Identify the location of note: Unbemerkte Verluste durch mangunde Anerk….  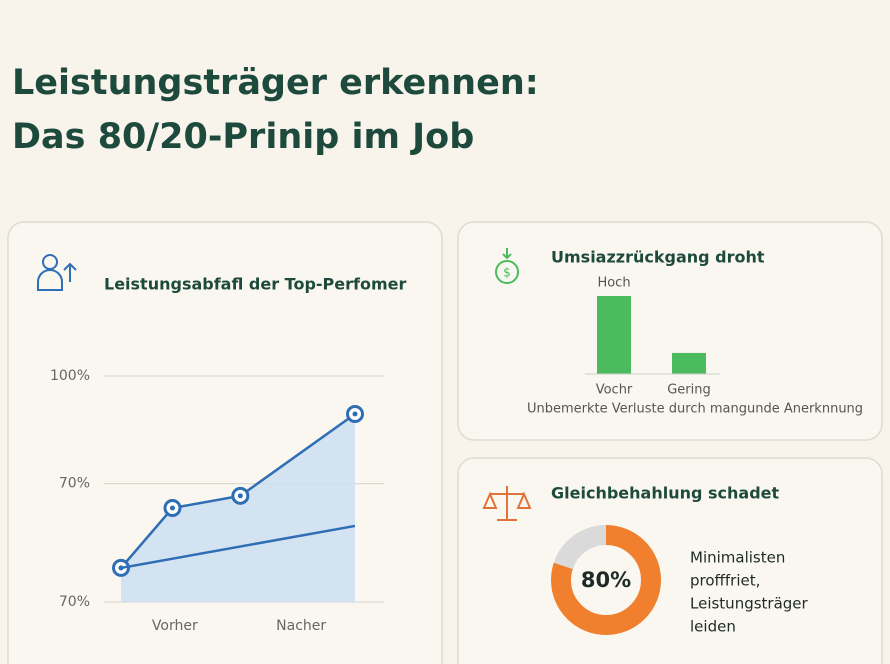
(695, 409).